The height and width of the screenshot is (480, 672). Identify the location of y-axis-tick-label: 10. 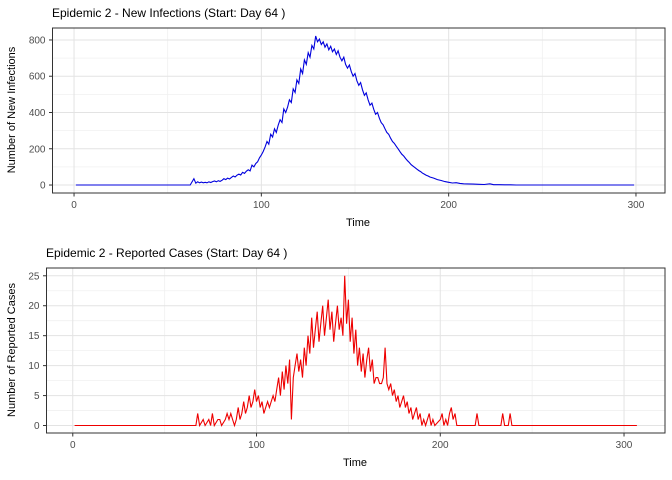
(34, 366).